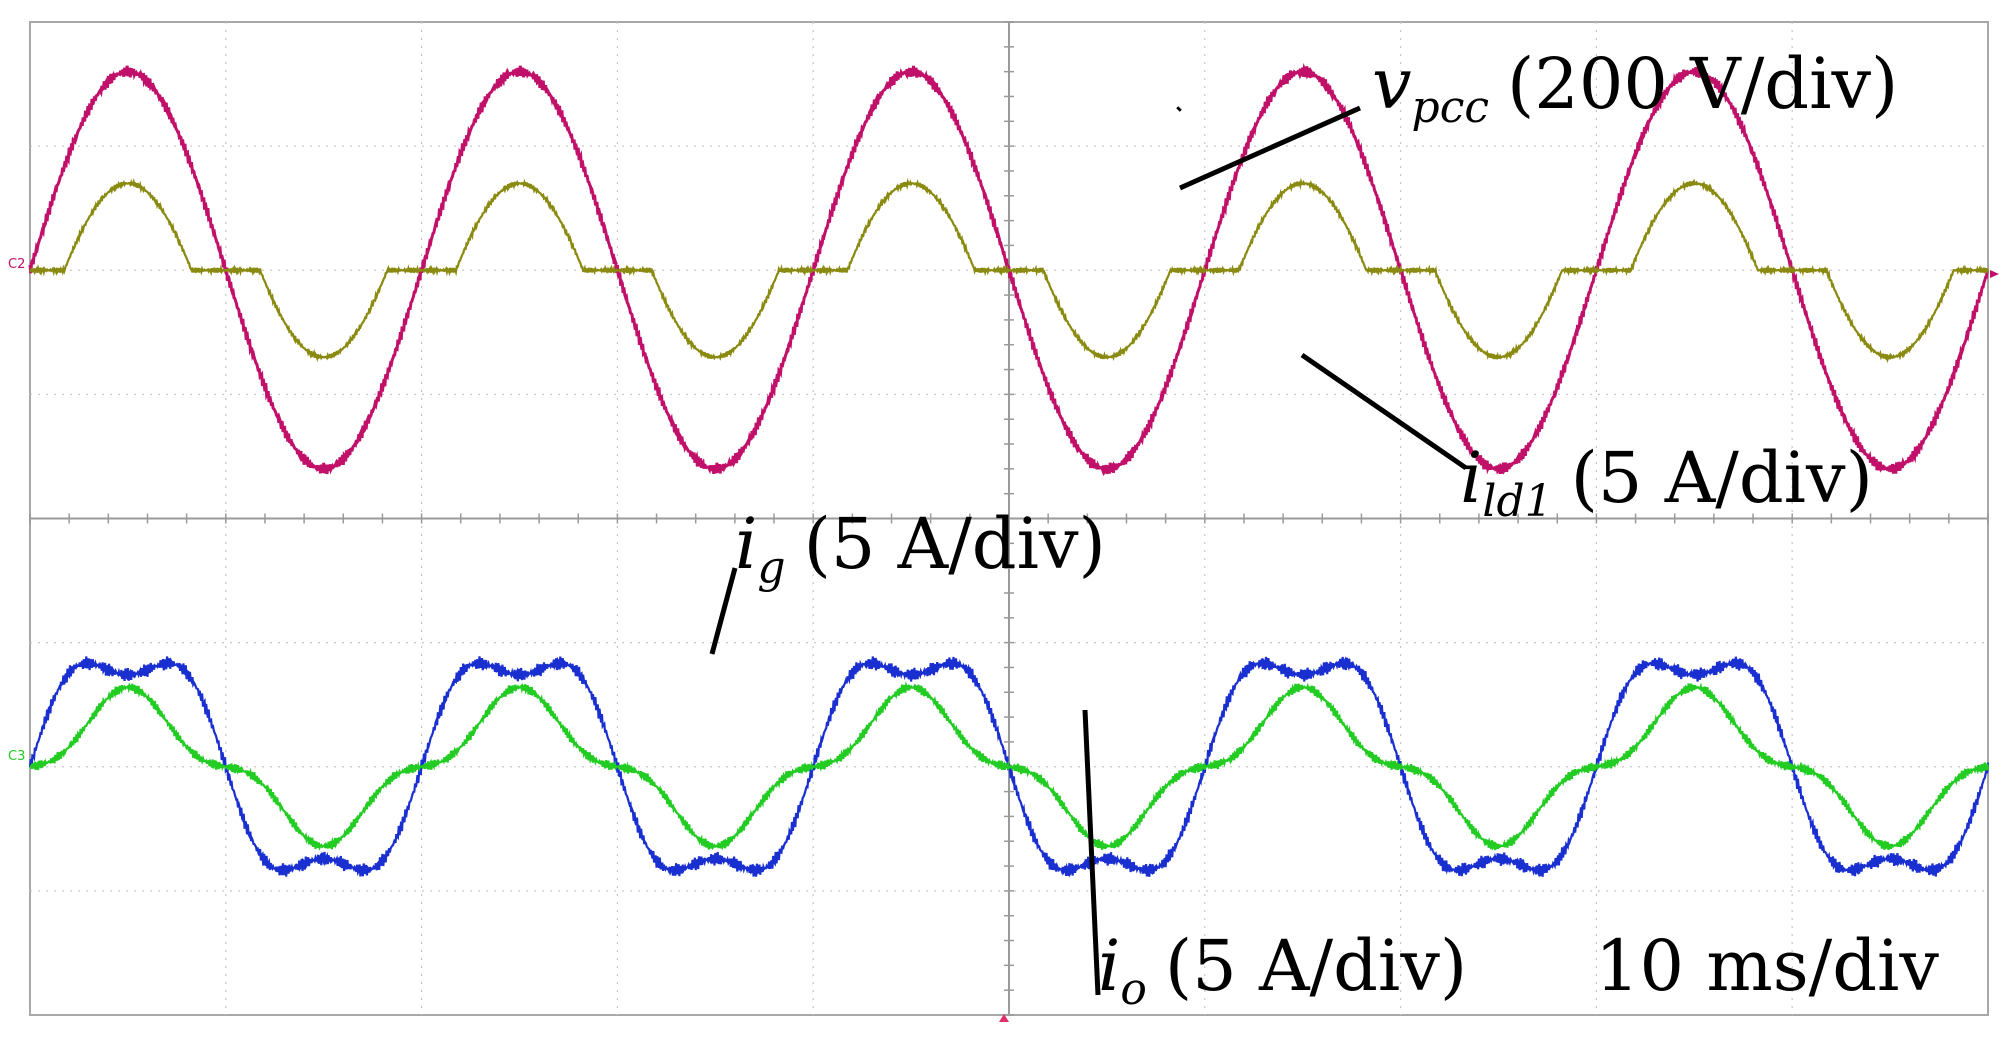 The height and width of the screenshot is (1043, 1999). I want to click on leader-io, so click(1091, 852).